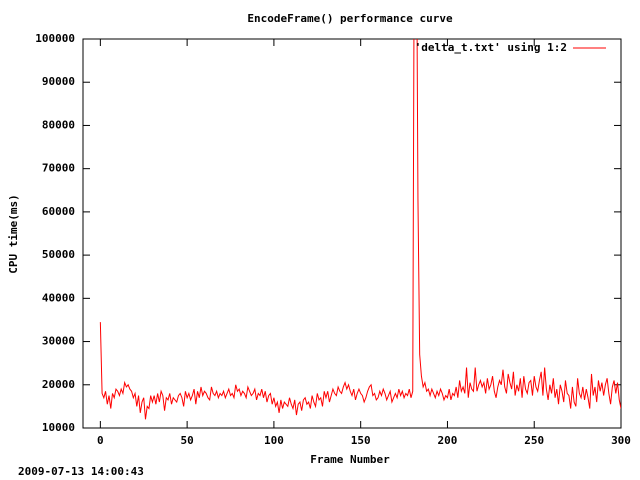 The width and height of the screenshot is (640, 480). I want to click on y-tick-label: 30000, so click(58, 341).